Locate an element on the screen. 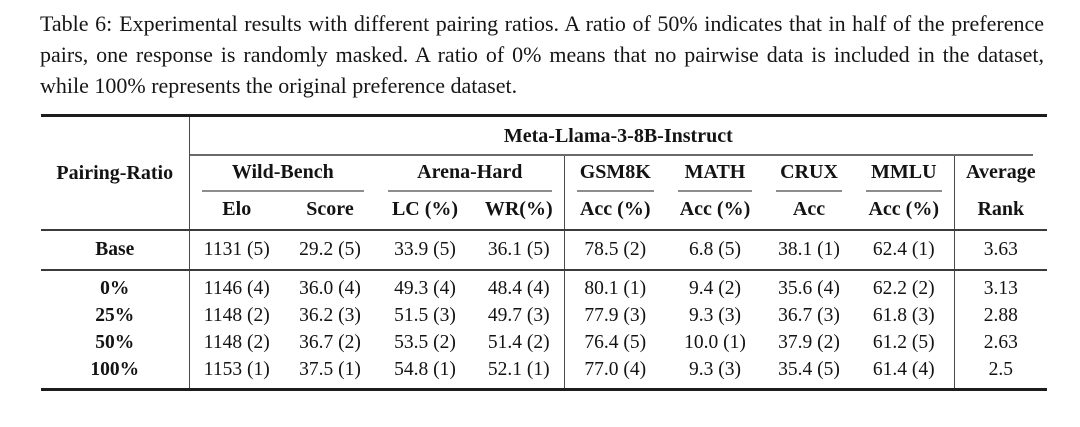 This screenshot has height=427, width=1080. cell-lc: 51.5 (3) is located at coordinates (425, 315).